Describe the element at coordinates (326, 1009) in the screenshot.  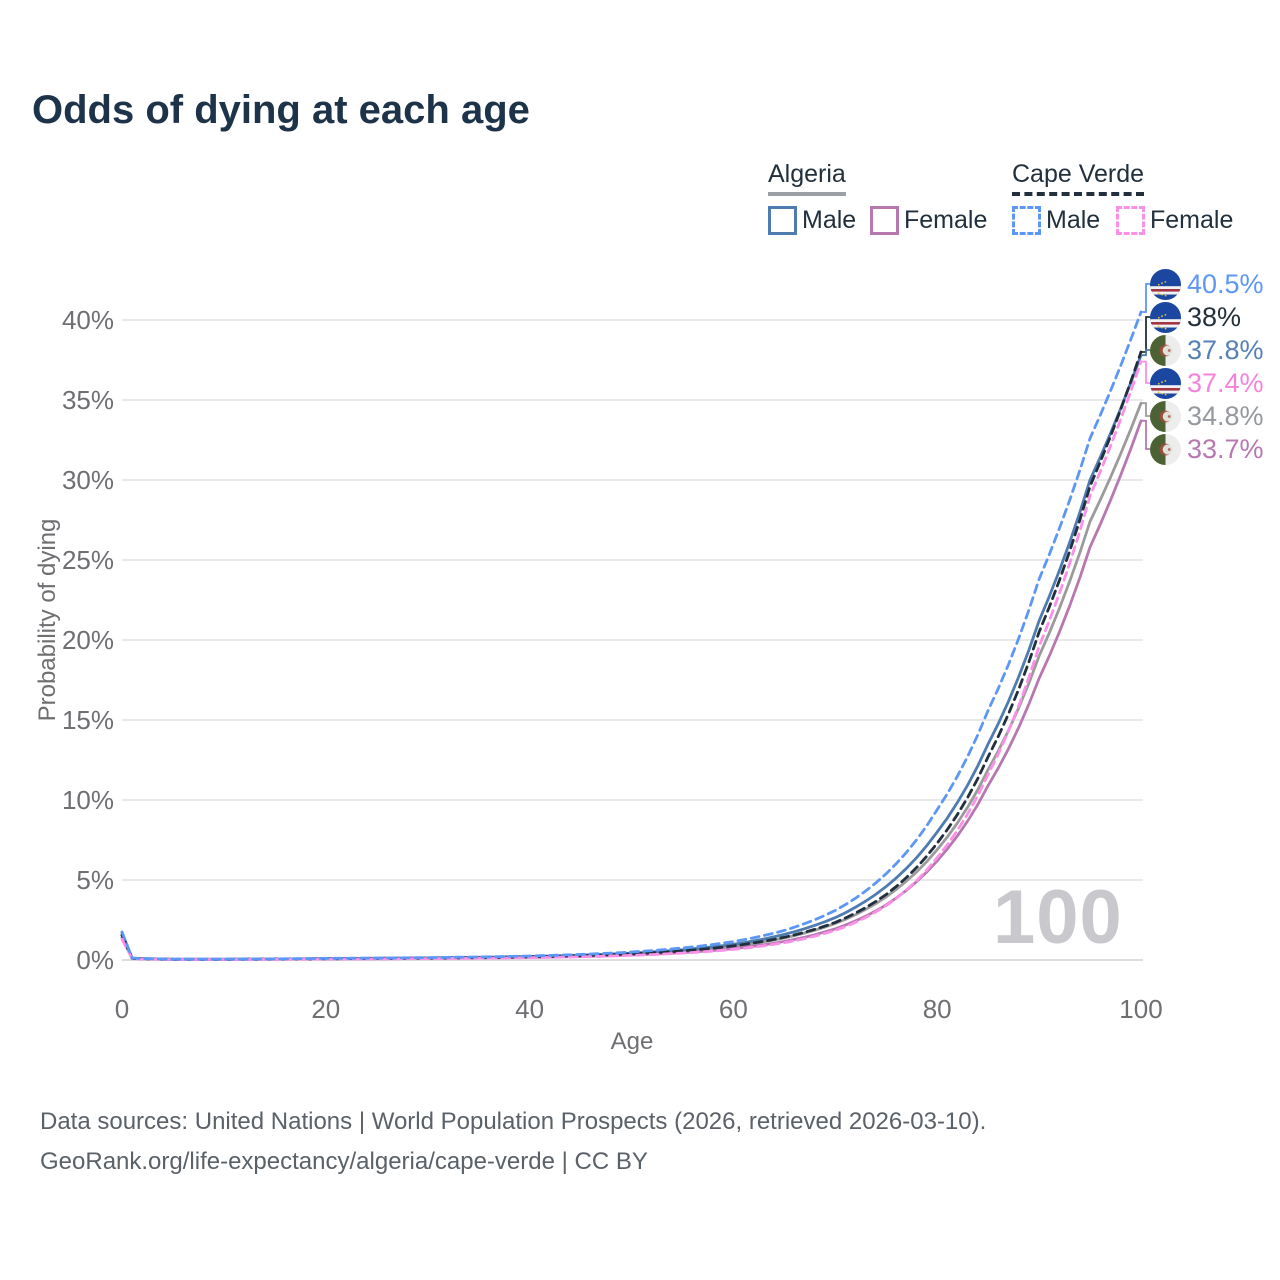
I see `x-tick-label: 20` at that location.